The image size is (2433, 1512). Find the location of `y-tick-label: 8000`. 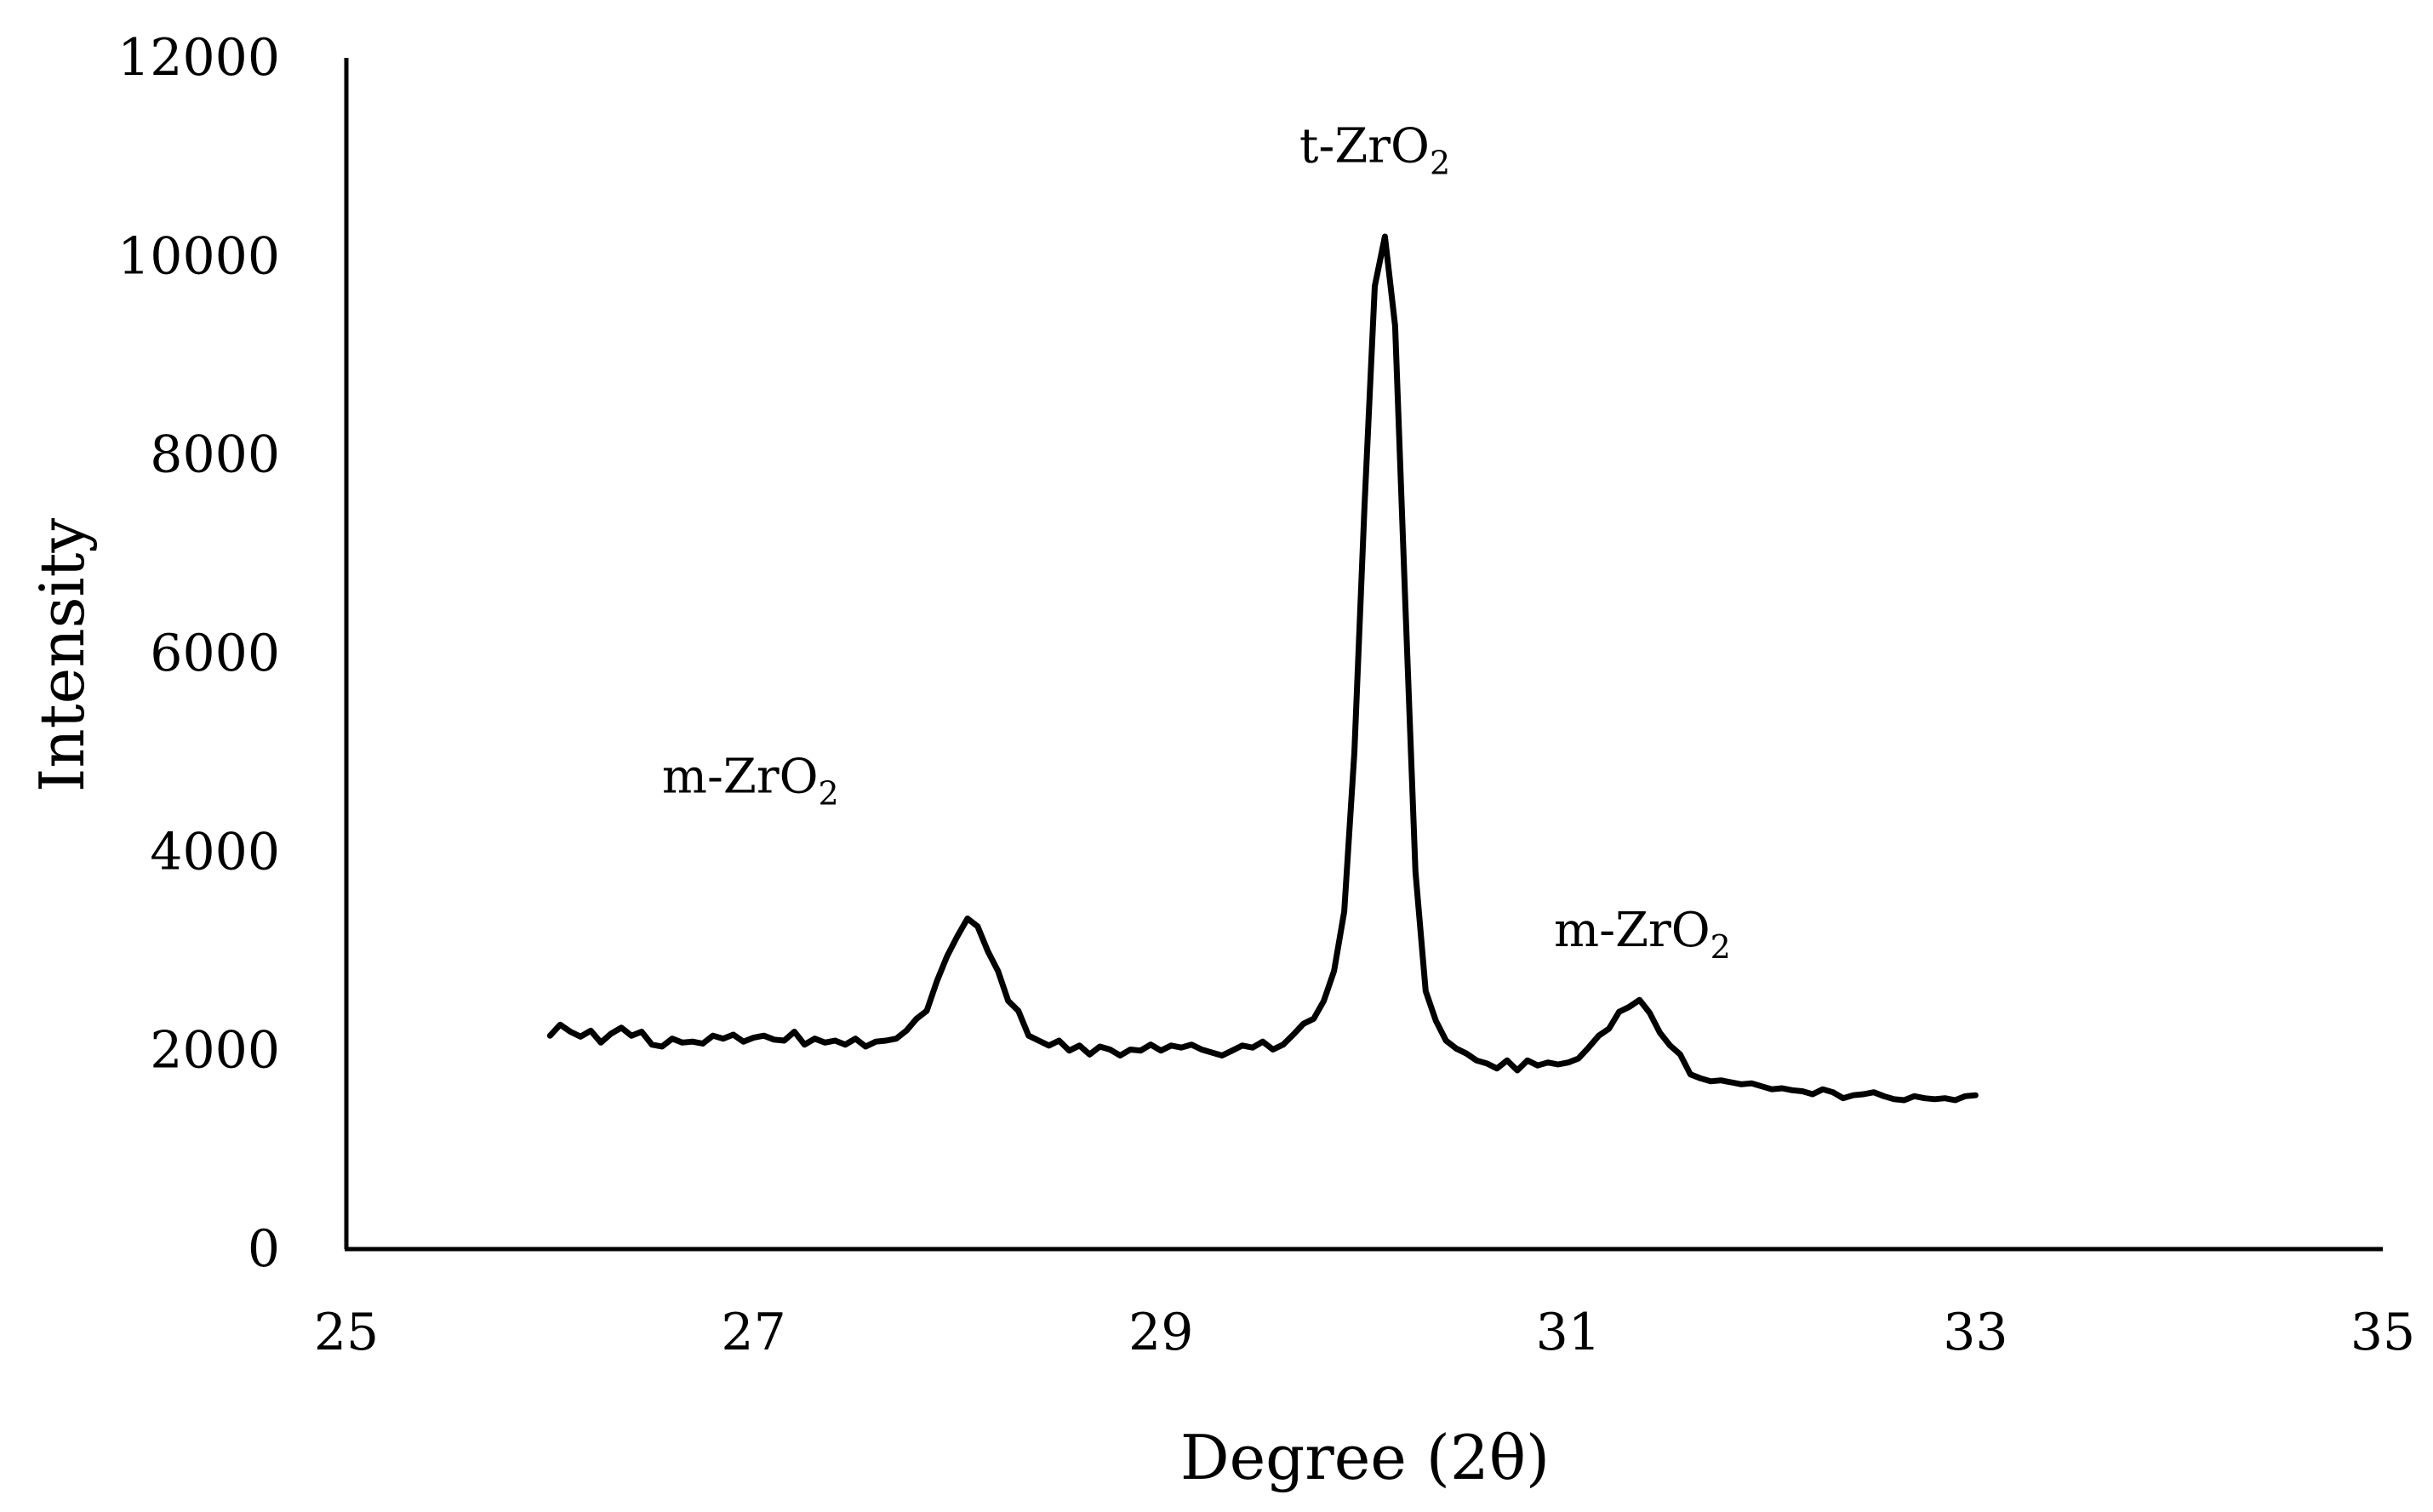

y-tick-label: 8000 is located at coordinates (215, 455).